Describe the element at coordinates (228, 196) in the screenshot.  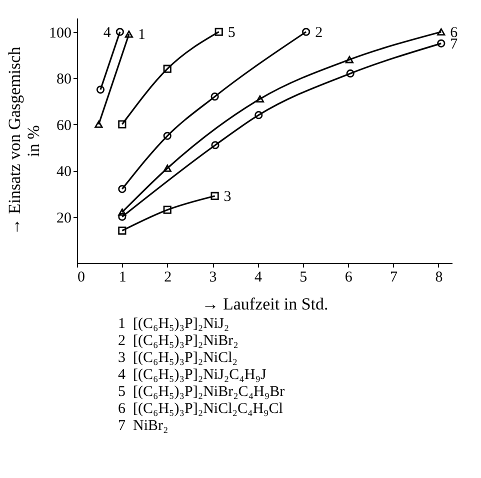
I see `series-label: 3` at that location.